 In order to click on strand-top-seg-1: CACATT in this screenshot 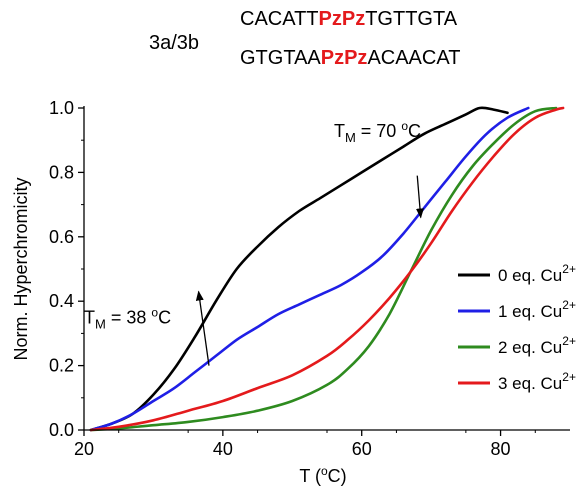, I will do `click(279, 19)`.